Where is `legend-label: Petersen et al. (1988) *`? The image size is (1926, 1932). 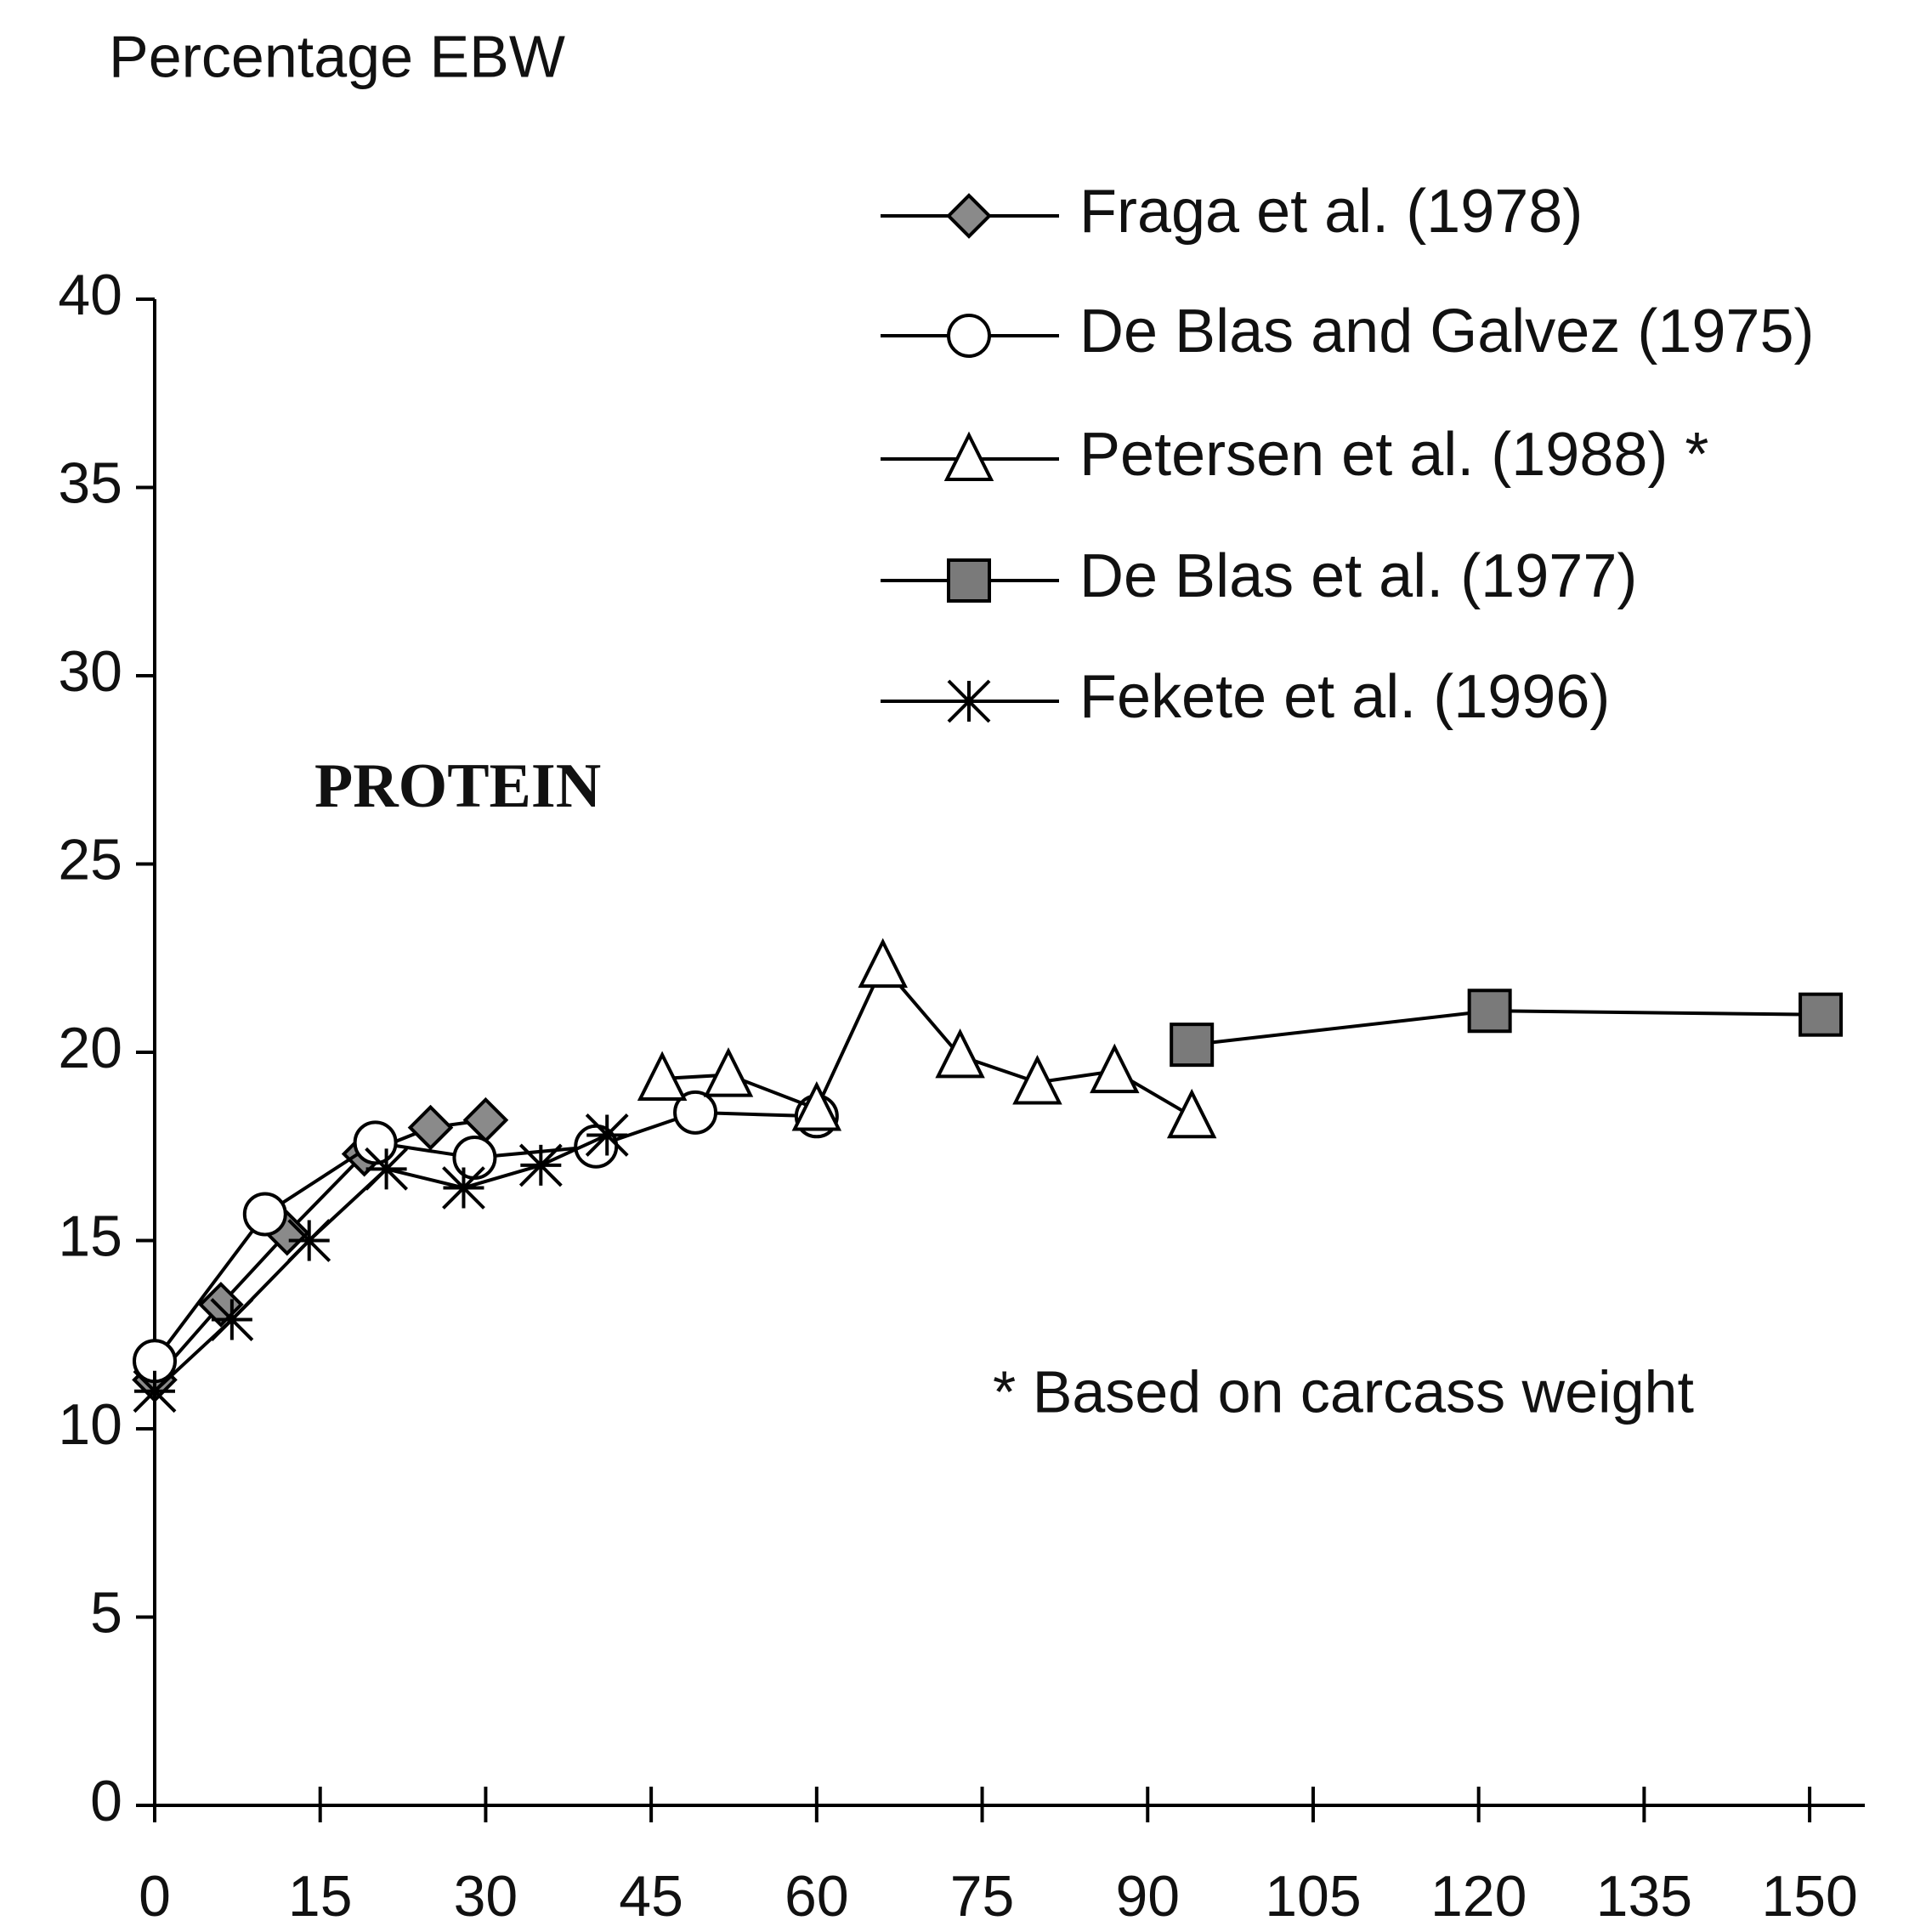 legend-label: Petersen et al. (1988) * is located at coordinates (1393, 455).